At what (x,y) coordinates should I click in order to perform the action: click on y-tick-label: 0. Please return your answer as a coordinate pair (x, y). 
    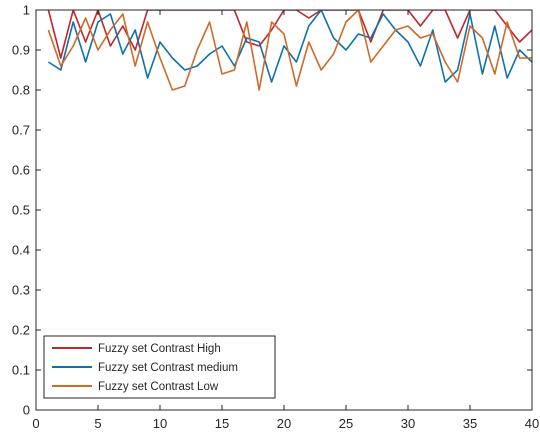
    Looking at the image, I should click on (26, 410).